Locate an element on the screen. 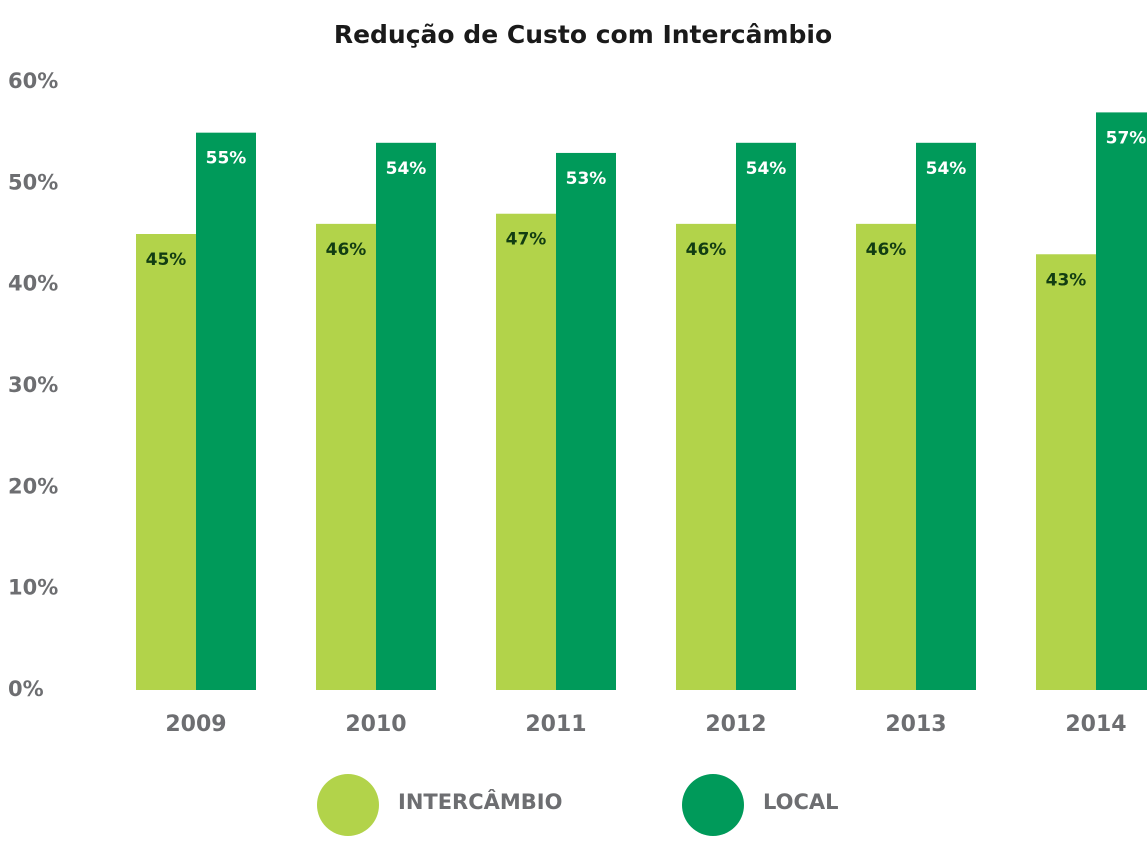  x-tick-label: 2010 is located at coordinates (375, 724).